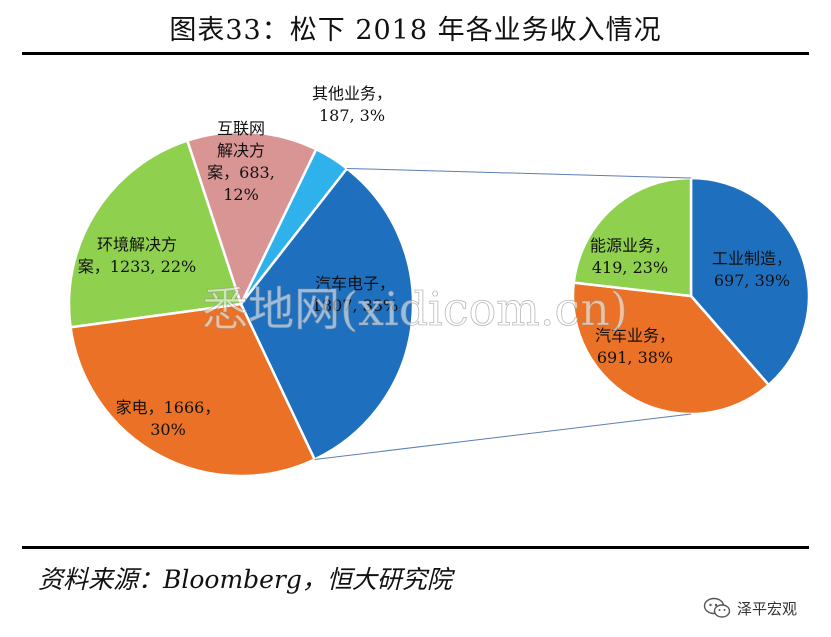  I want to click on connector-line-top, so click(519, 173).